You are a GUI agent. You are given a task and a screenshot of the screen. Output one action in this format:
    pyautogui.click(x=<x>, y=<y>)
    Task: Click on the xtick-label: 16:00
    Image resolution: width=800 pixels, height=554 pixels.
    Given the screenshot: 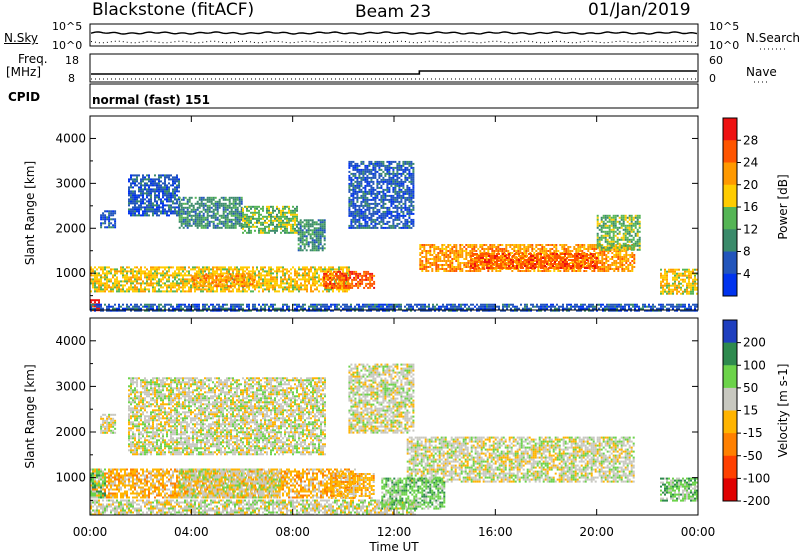 What is the action you would take?
    pyautogui.click(x=495, y=532)
    